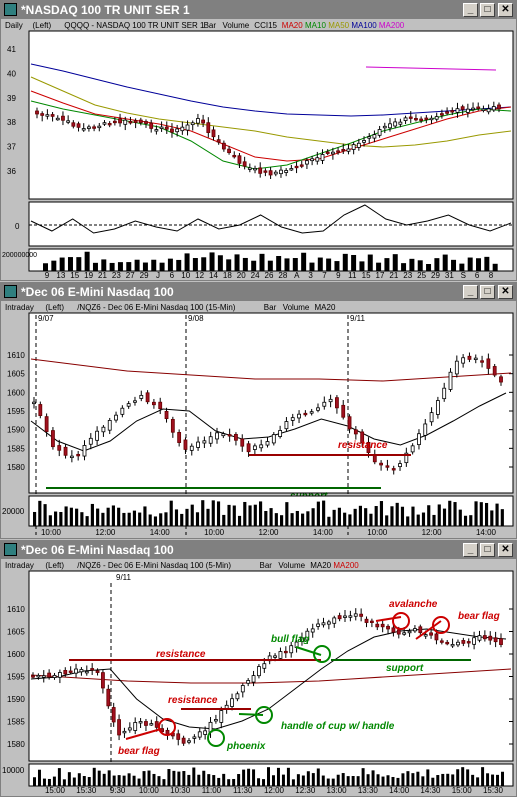 This screenshot has width=517, height=797. What do you see at coordinates (124, 577) in the screenshot?
I see `session-date-label: 9/11` at bounding box center [124, 577].